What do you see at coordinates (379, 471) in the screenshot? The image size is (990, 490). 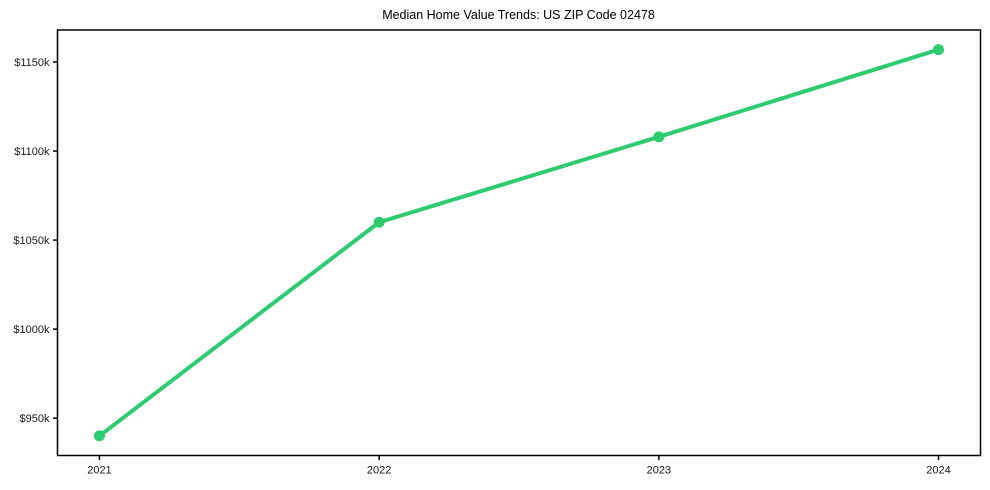 I see `x-axis-tick-label: 2022` at bounding box center [379, 471].